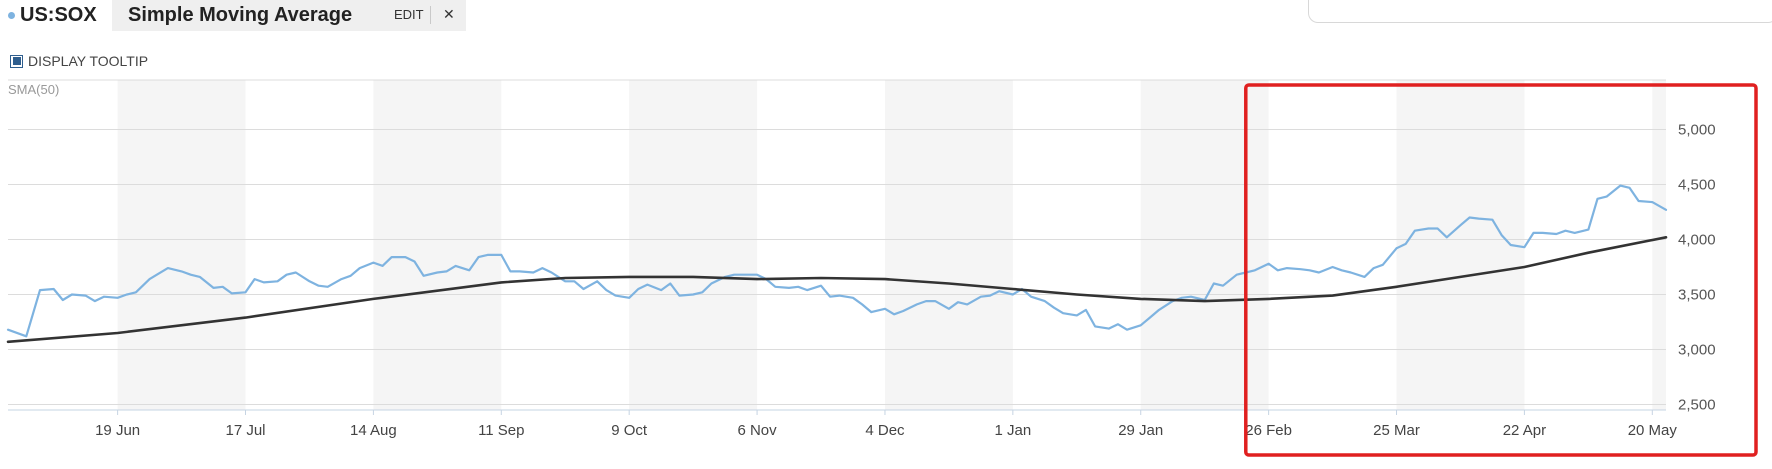  Describe the element at coordinates (240, 15) in the screenshot. I see `study-name: Simple Moving Average` at that location.